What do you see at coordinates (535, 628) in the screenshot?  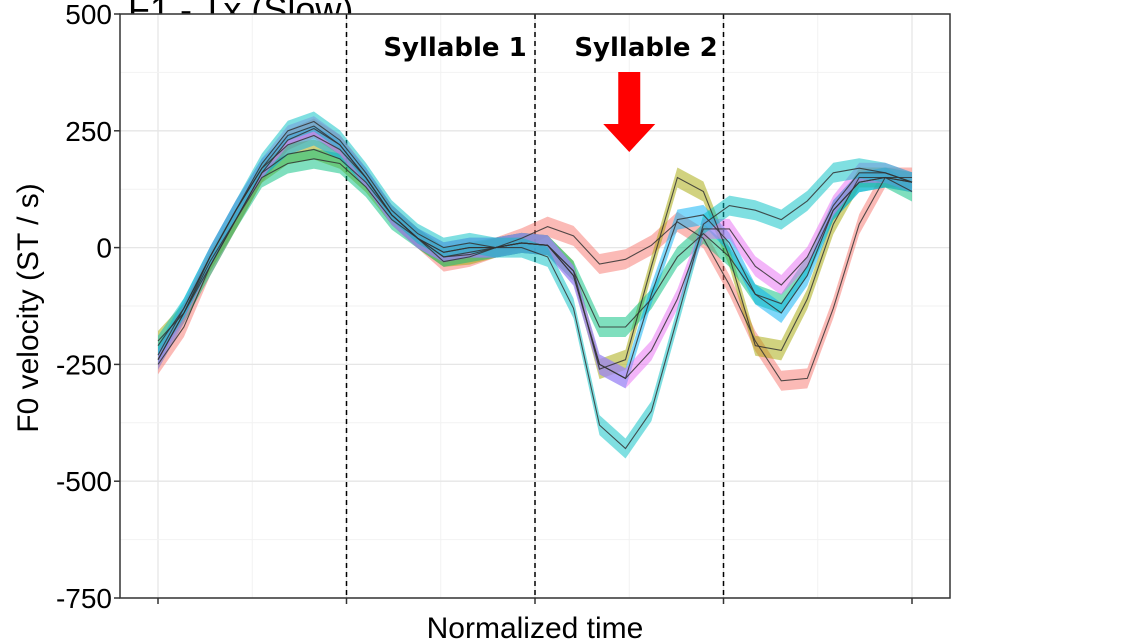 I see `x-axis-title: Normalized time` at bounding box center [535, 628].